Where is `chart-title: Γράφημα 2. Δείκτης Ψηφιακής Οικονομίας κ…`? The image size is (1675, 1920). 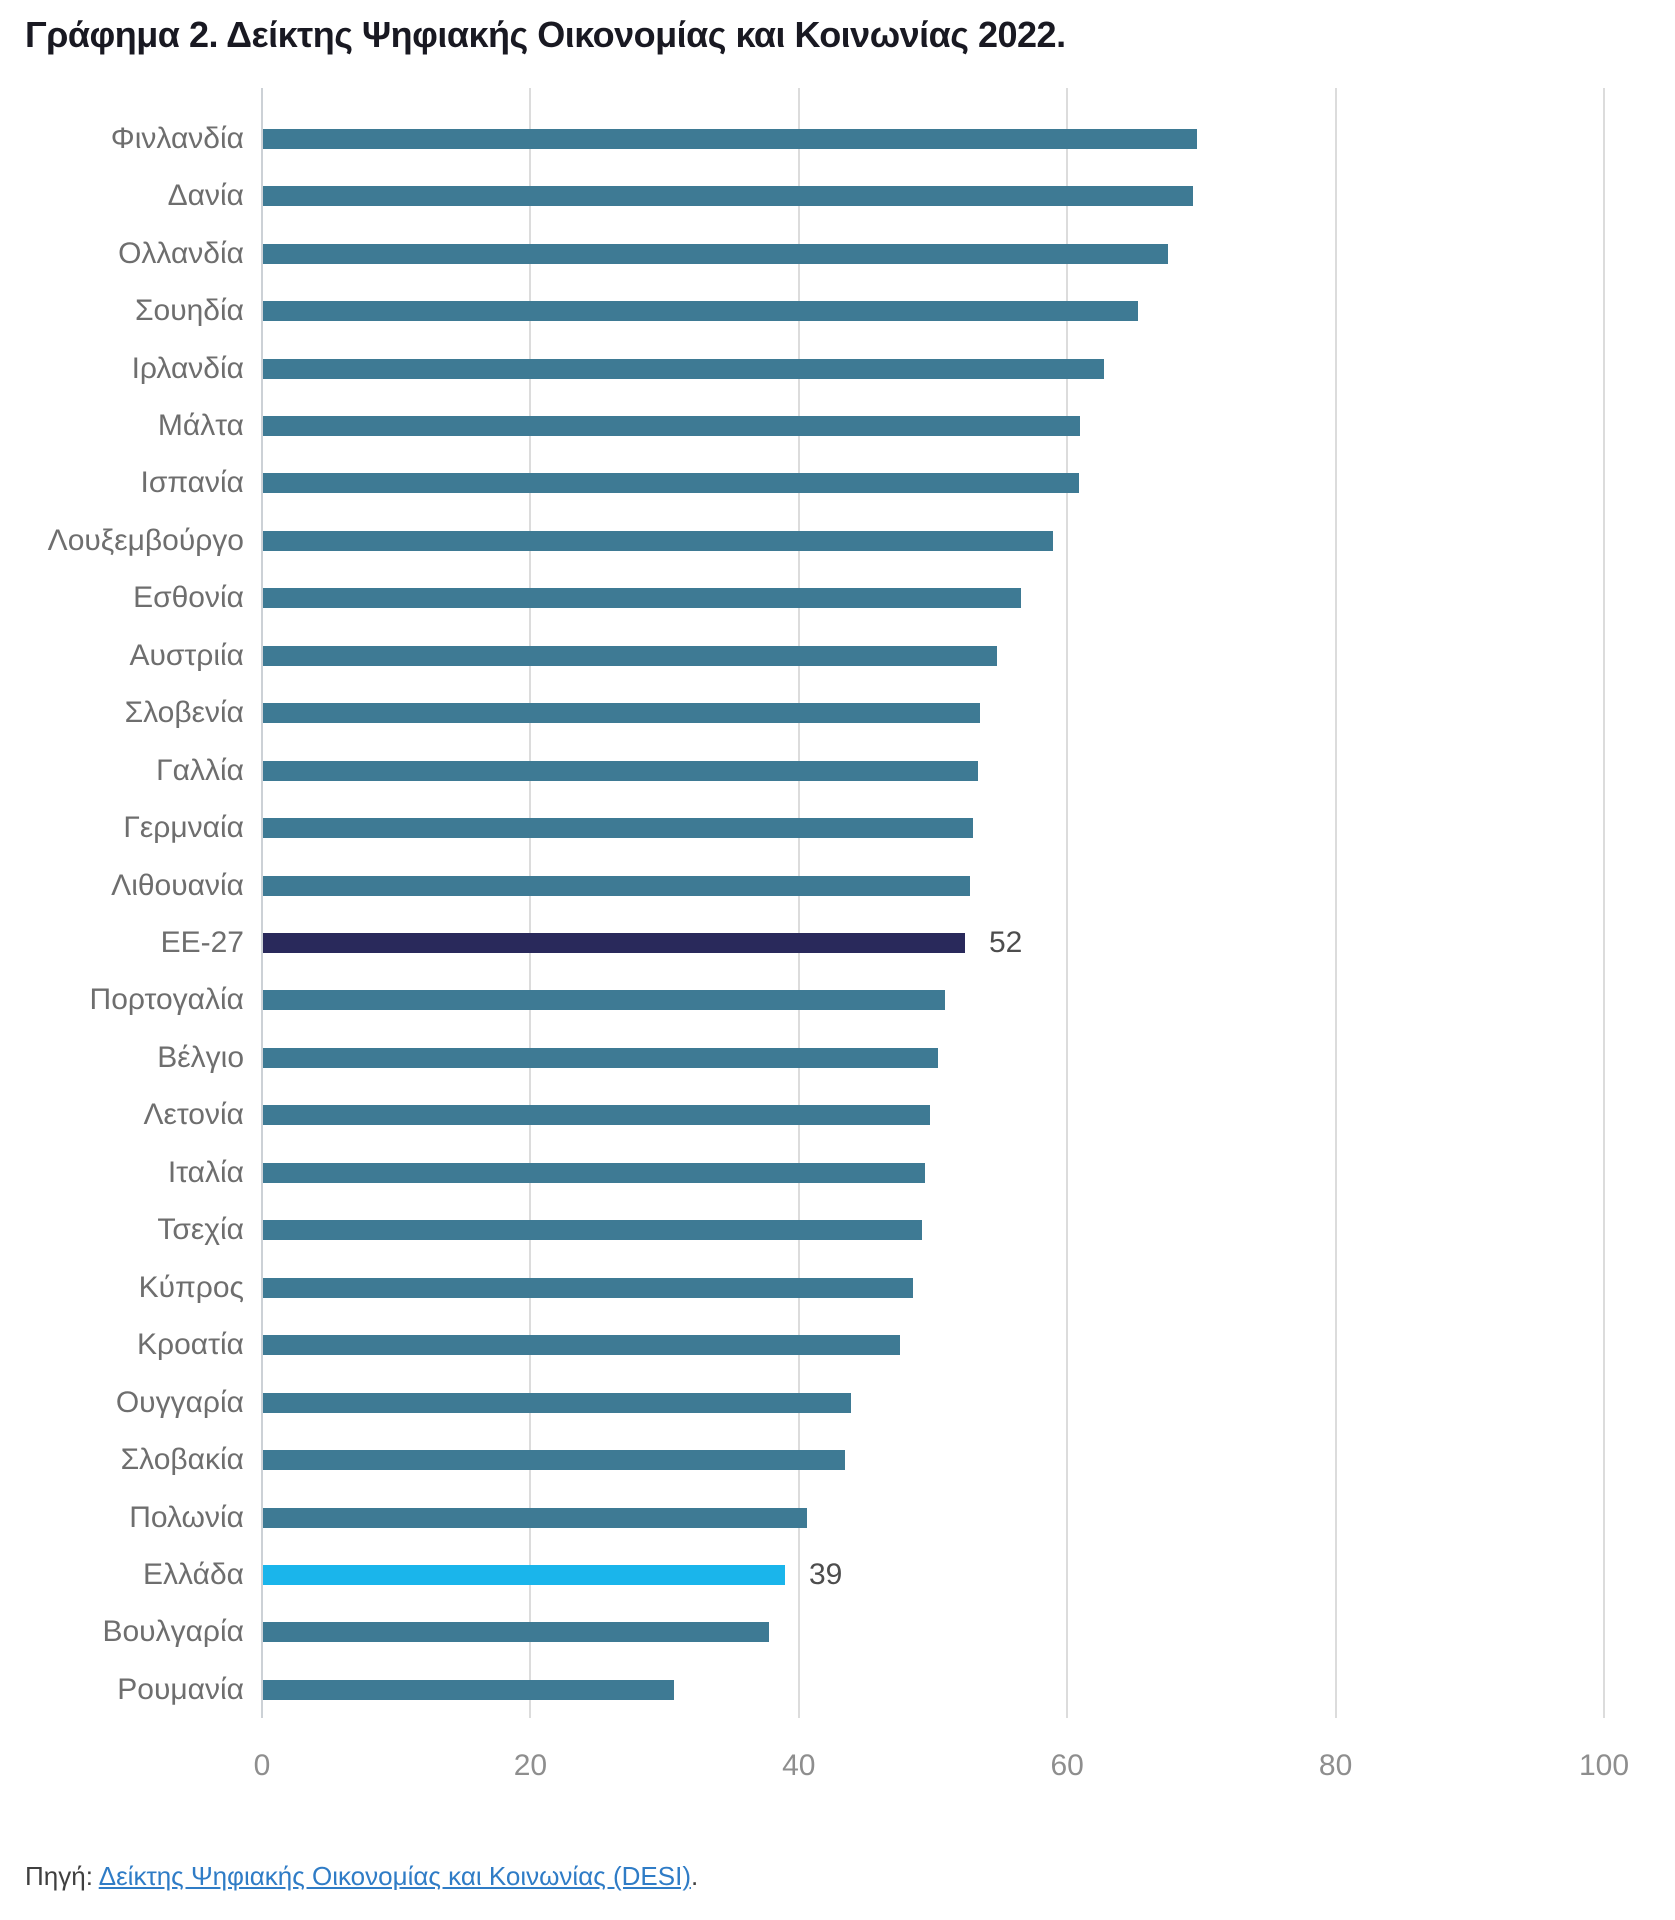 chart-title: Γράφημα 2. Δείκτης Ψηφιακής Οικονομίας κ… is located at coordinates (545, 34).